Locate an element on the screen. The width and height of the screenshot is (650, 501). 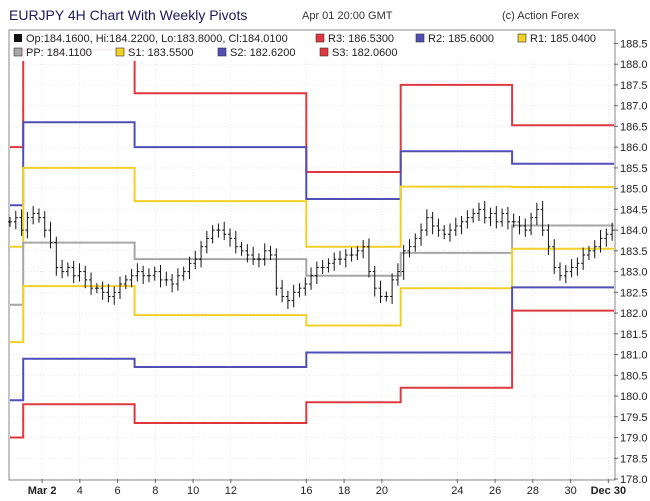
legend-item-r2: R2: 185.6000 is located at coordinates (461, 39).